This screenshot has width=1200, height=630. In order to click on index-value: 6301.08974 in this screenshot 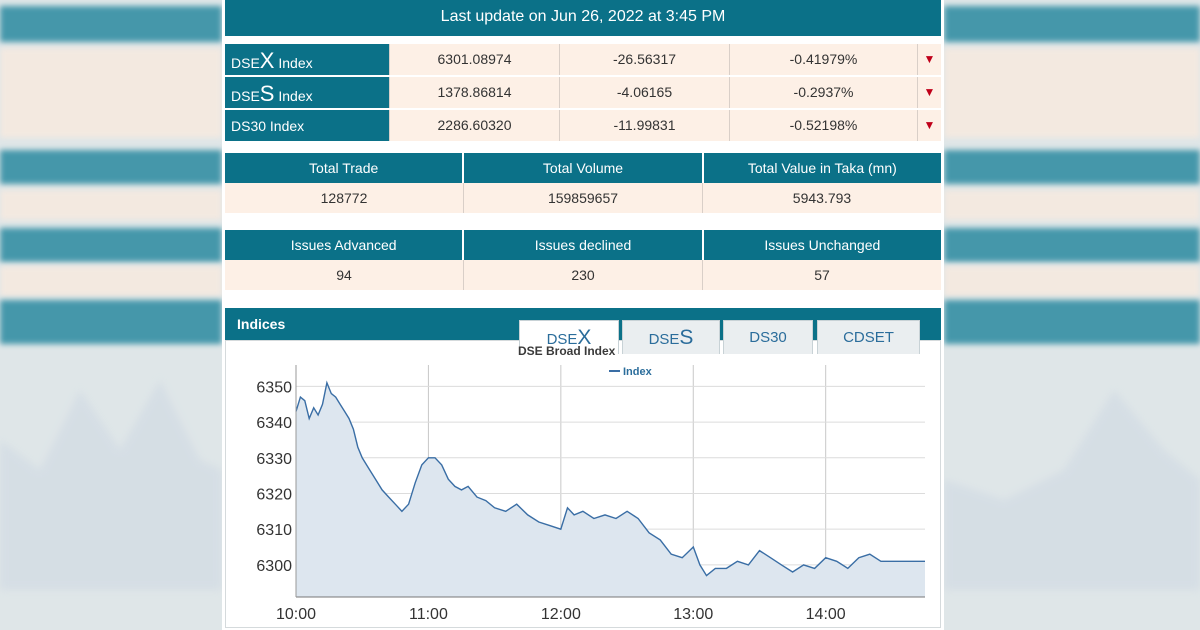, I will do `click(474, 59)`.